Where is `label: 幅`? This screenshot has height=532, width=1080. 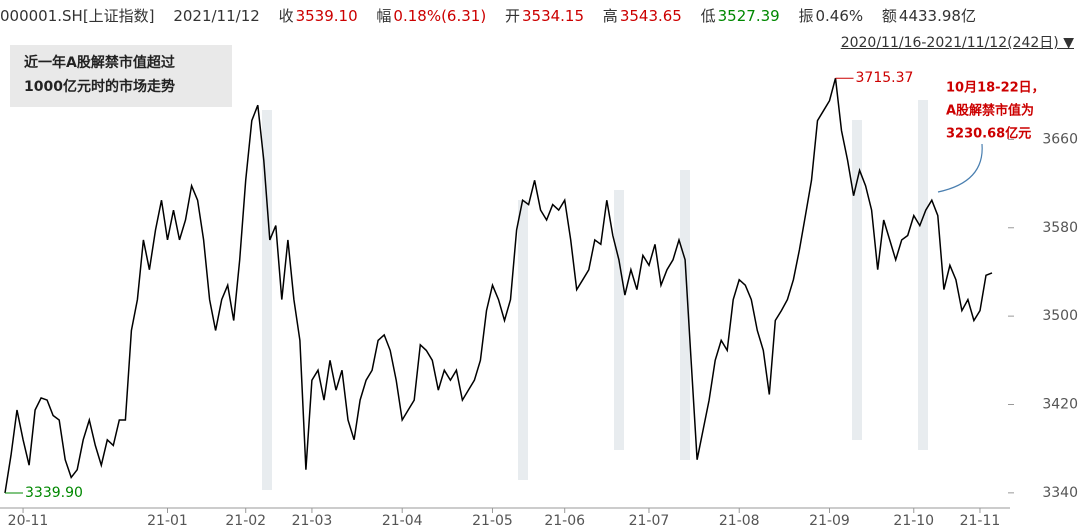
label: 幅 is located at coordinates (384, 16).